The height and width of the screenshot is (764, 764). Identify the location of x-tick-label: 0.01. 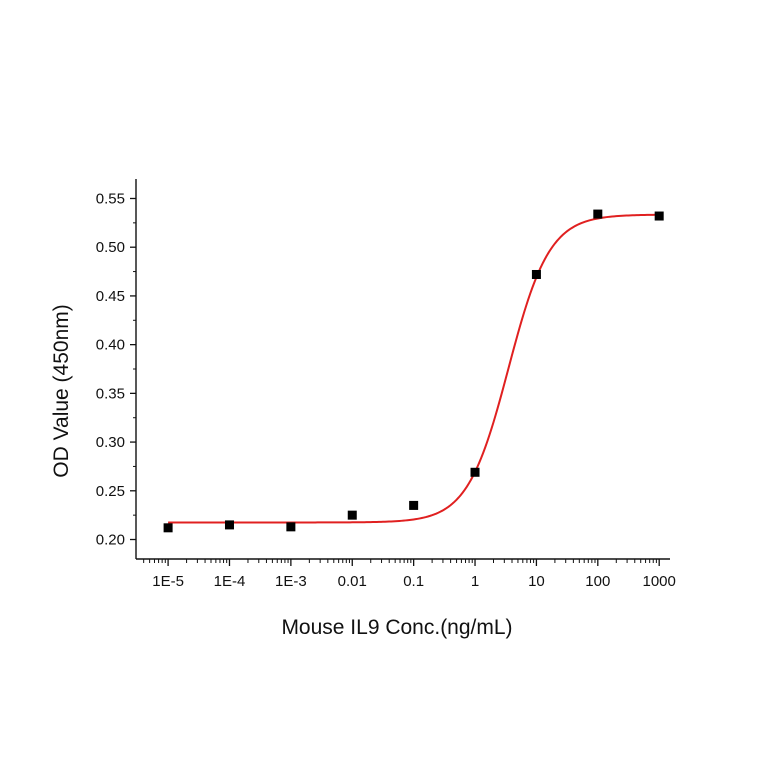
(352, 581).